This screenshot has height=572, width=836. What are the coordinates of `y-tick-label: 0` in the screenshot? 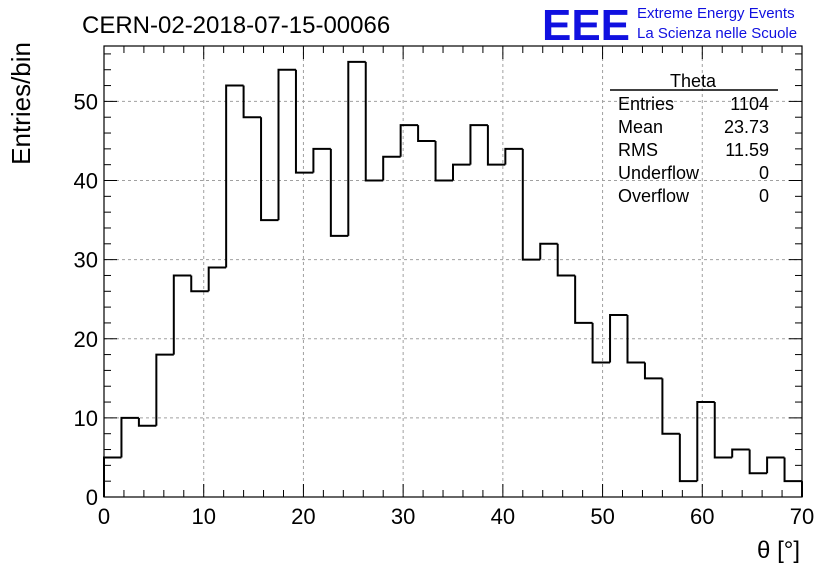 It's located at (92, 497).